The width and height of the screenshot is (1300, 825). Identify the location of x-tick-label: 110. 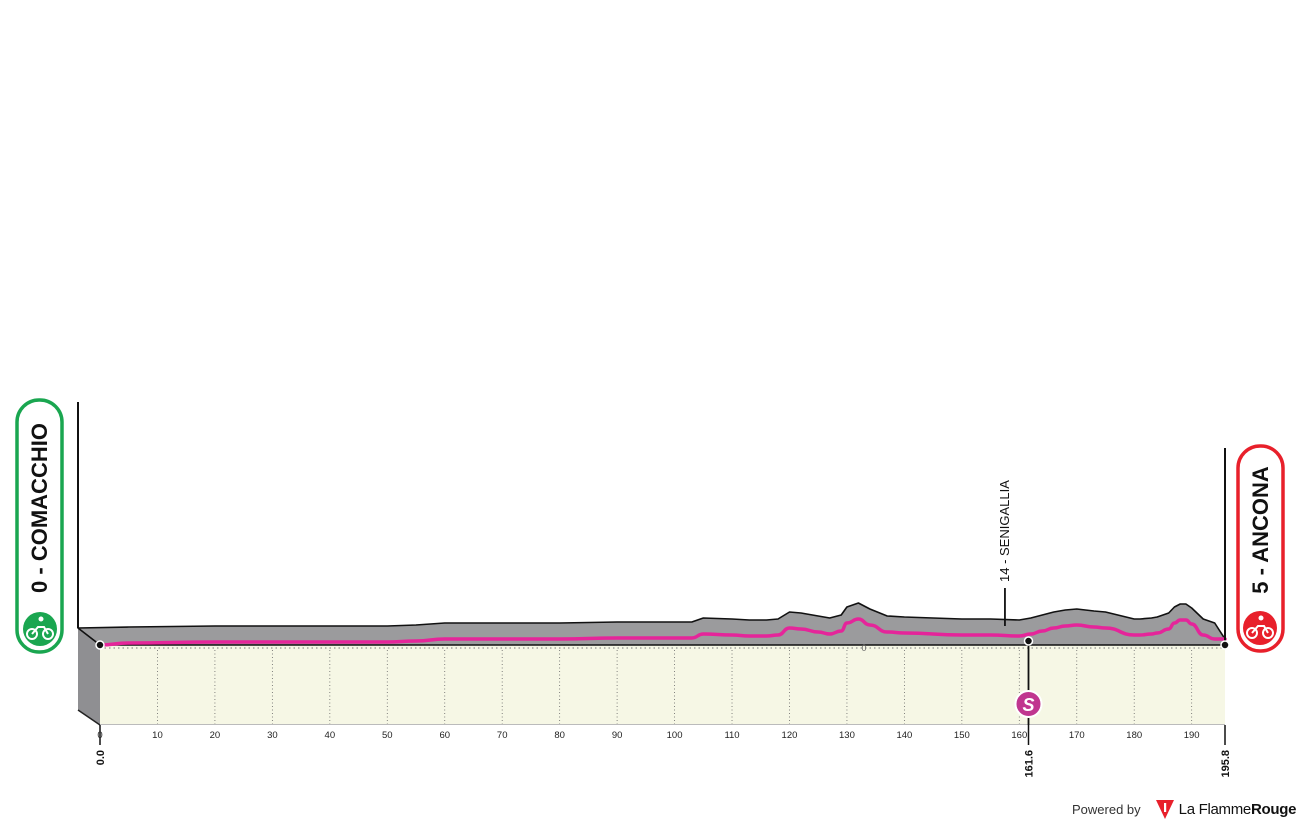
(731, 735).